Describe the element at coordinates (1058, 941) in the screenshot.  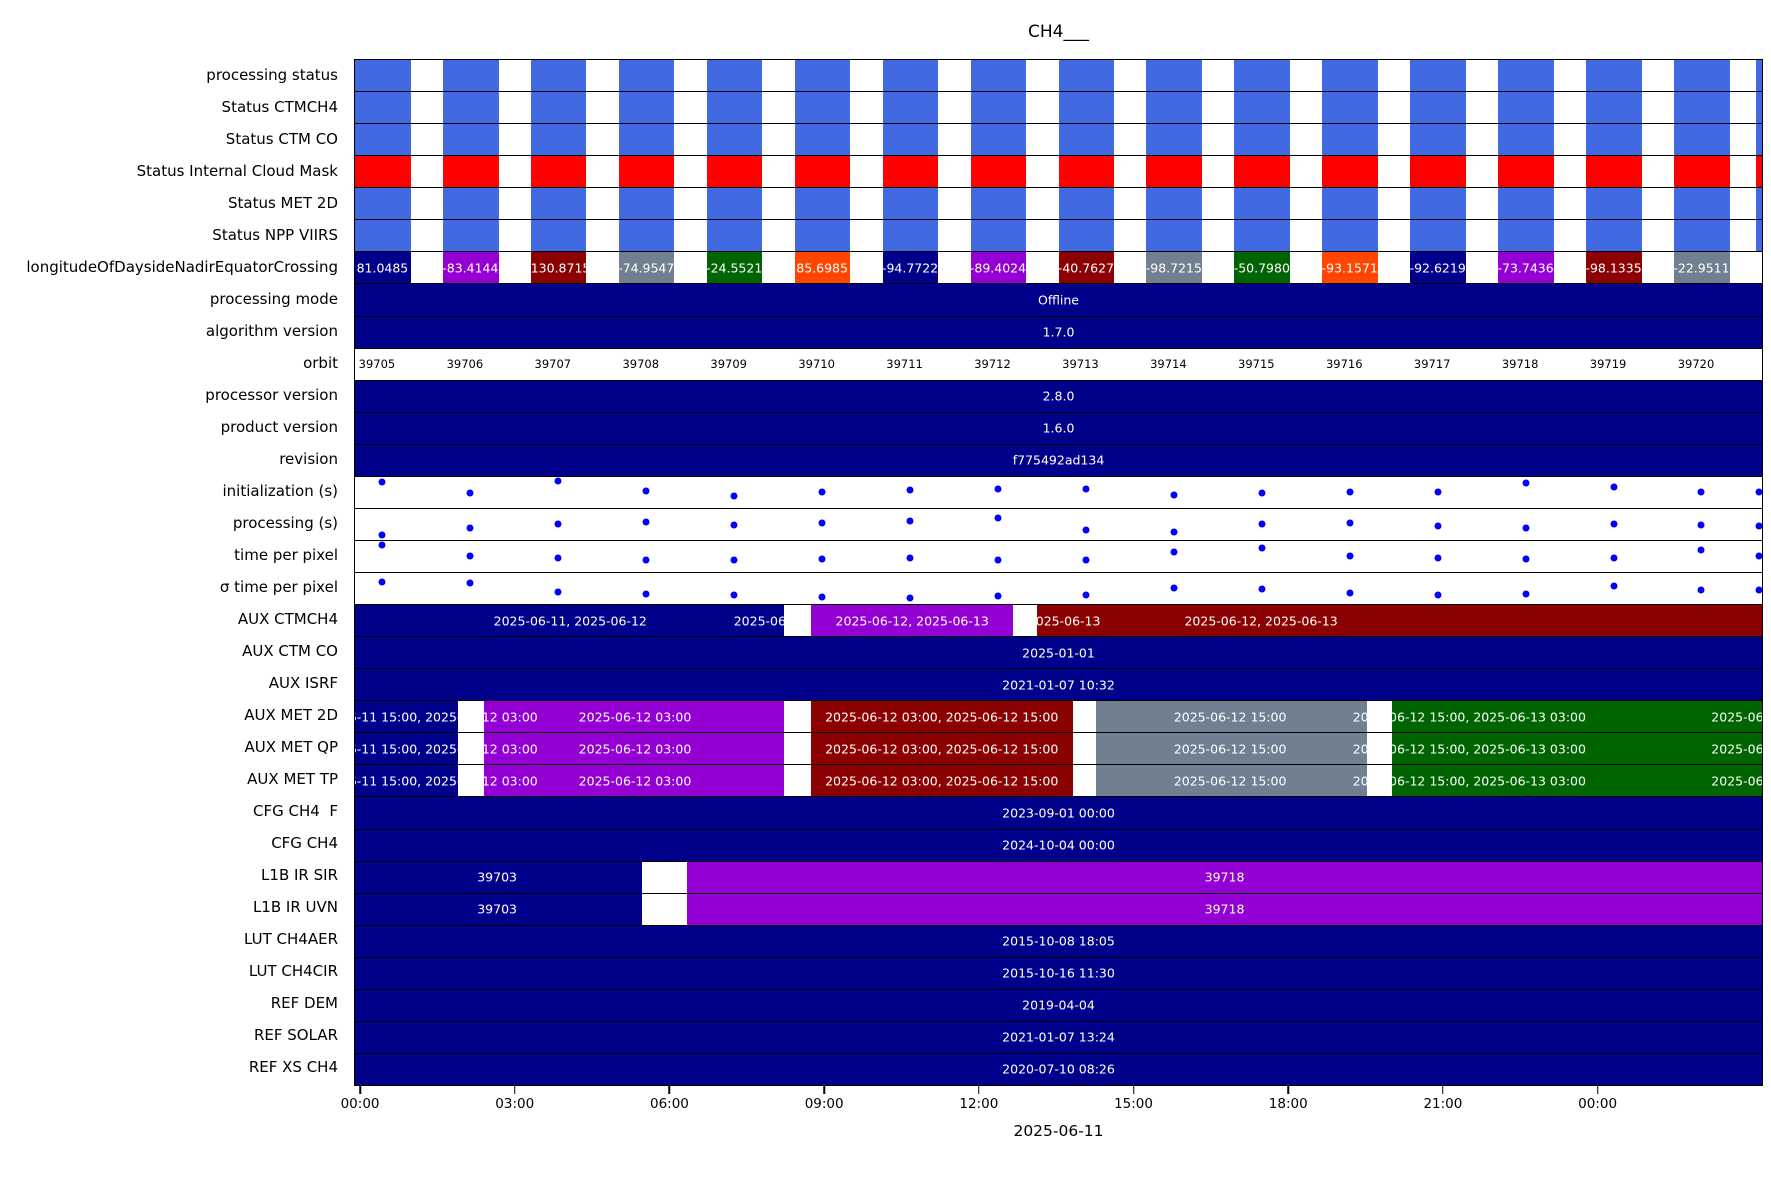
I see `row-lut-ch4aer: 2015-10-08 18:05` at that location.